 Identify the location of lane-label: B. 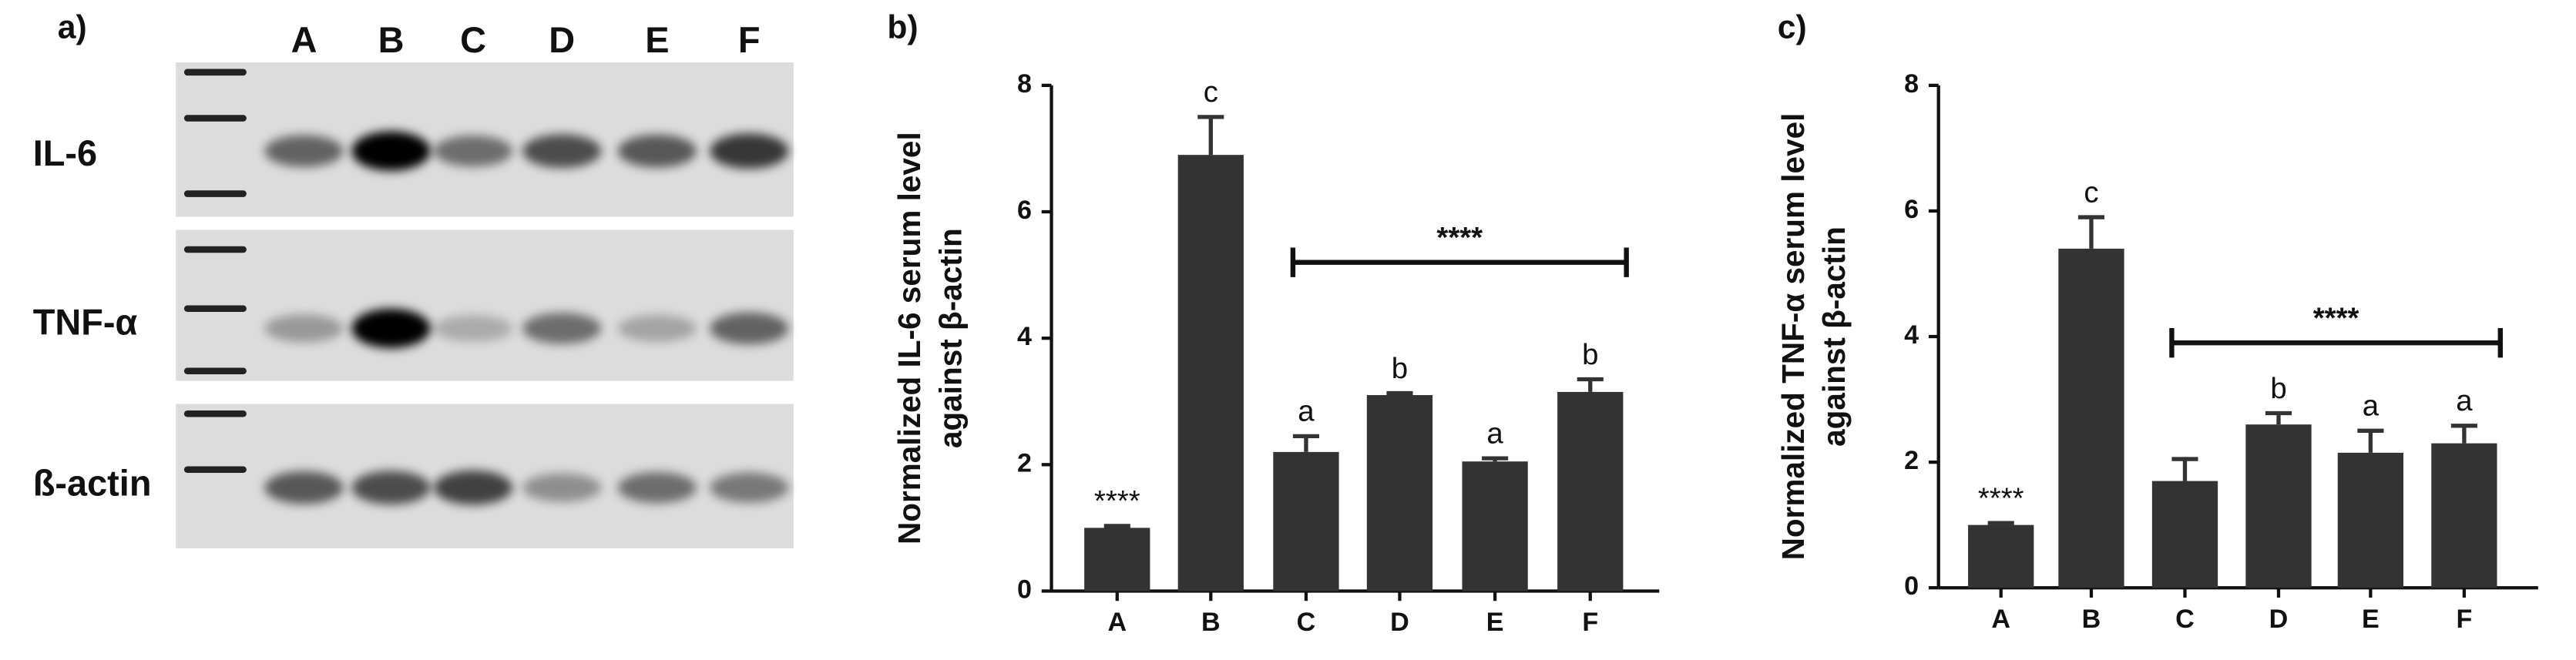
(391, 40).